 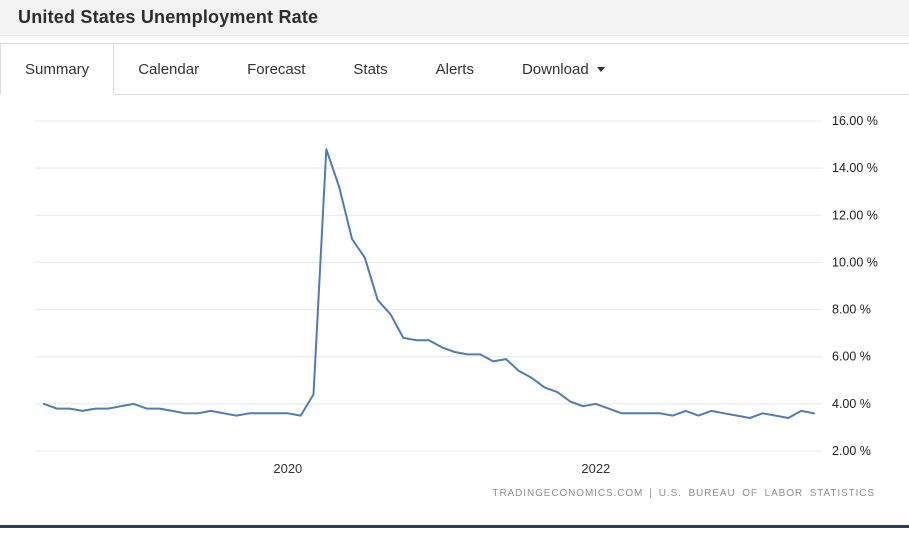 What do you see at coordinates (287, 468) in the screenshot?
I see `x-axis-tick-label: 2020` at bounding box center [287, 468].